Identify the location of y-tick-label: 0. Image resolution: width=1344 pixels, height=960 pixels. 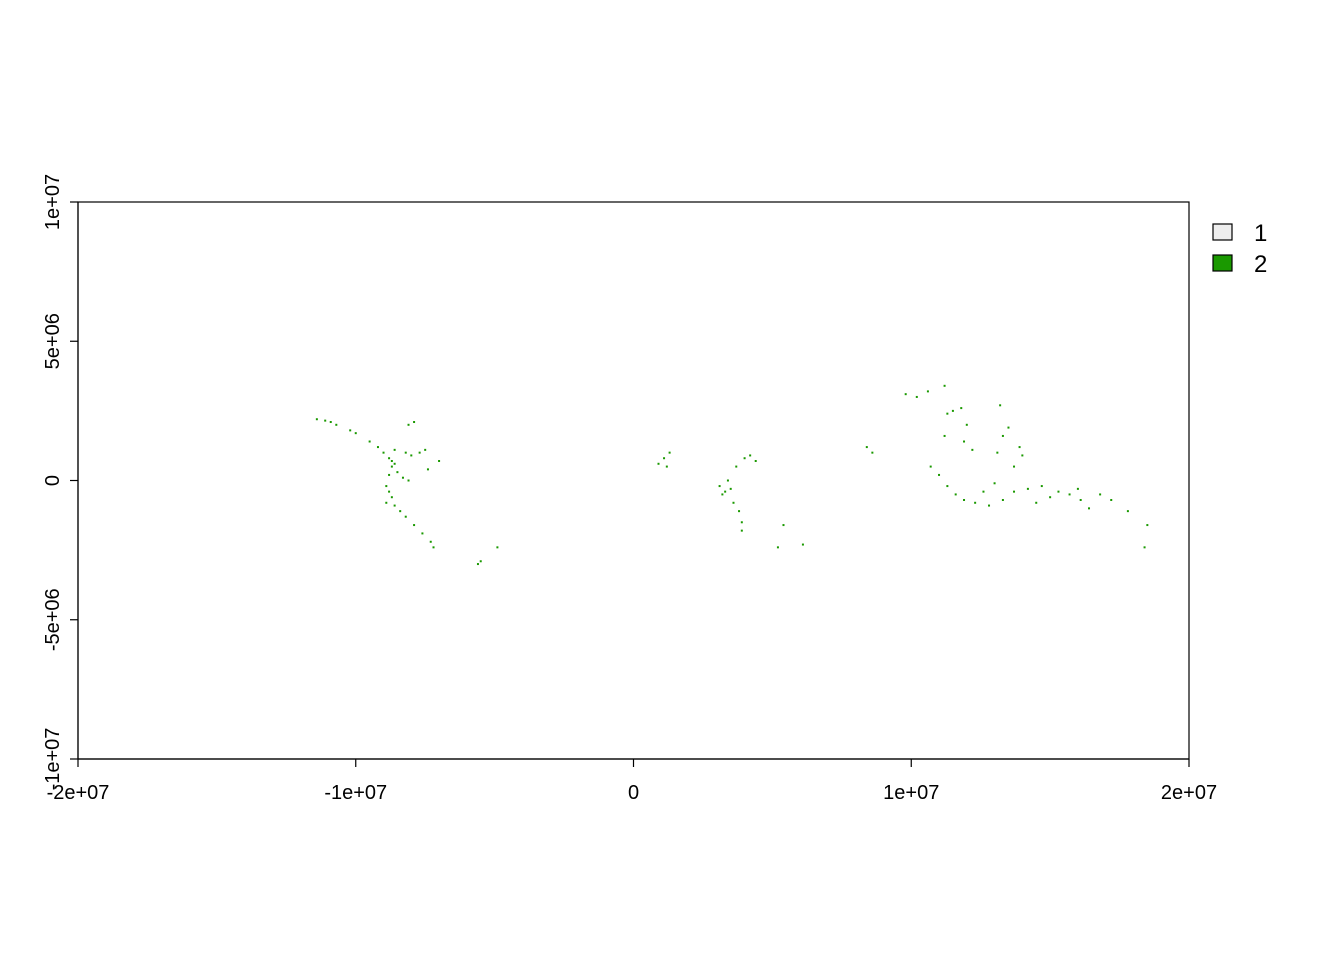
(53, 480).